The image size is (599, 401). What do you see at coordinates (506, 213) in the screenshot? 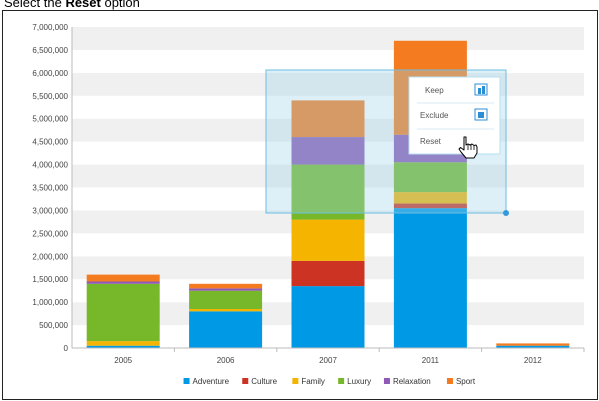
I see `selection-resize-handle` at bounding box center [506, 213].